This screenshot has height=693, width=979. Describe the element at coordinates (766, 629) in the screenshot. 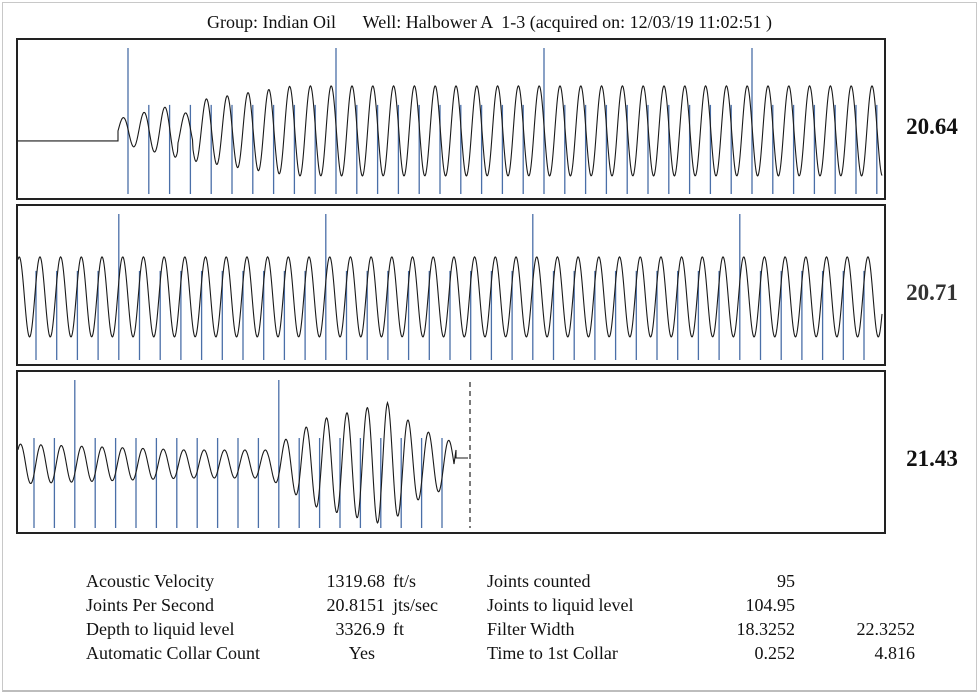

I see `stat-value-filter-width: 18.3252` at that location.